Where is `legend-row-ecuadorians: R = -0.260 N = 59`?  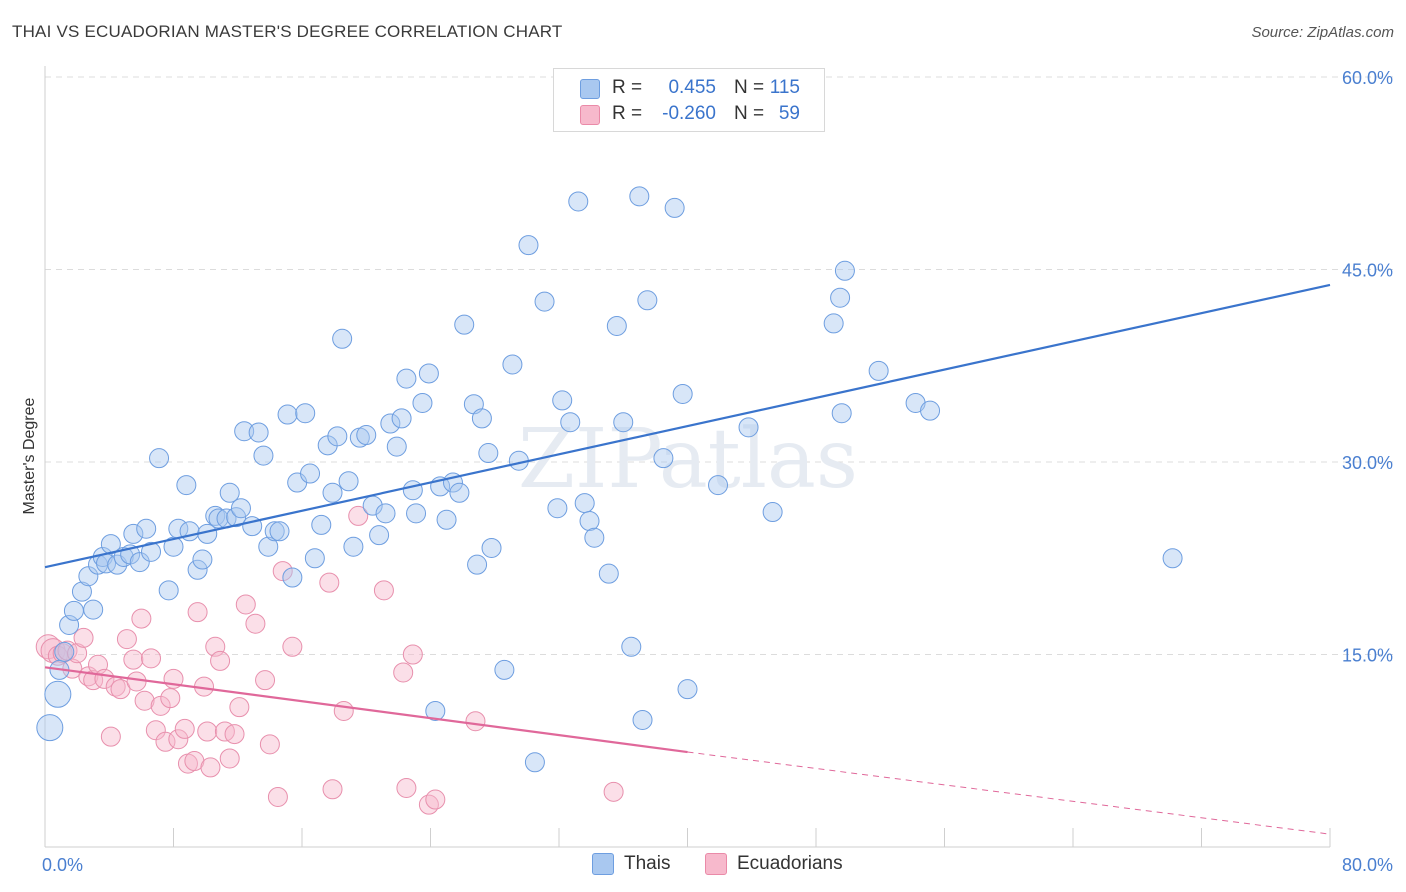 legend-row-ecuadorians: R = -0.260 N = 59 is located at coordinates (689, 114).